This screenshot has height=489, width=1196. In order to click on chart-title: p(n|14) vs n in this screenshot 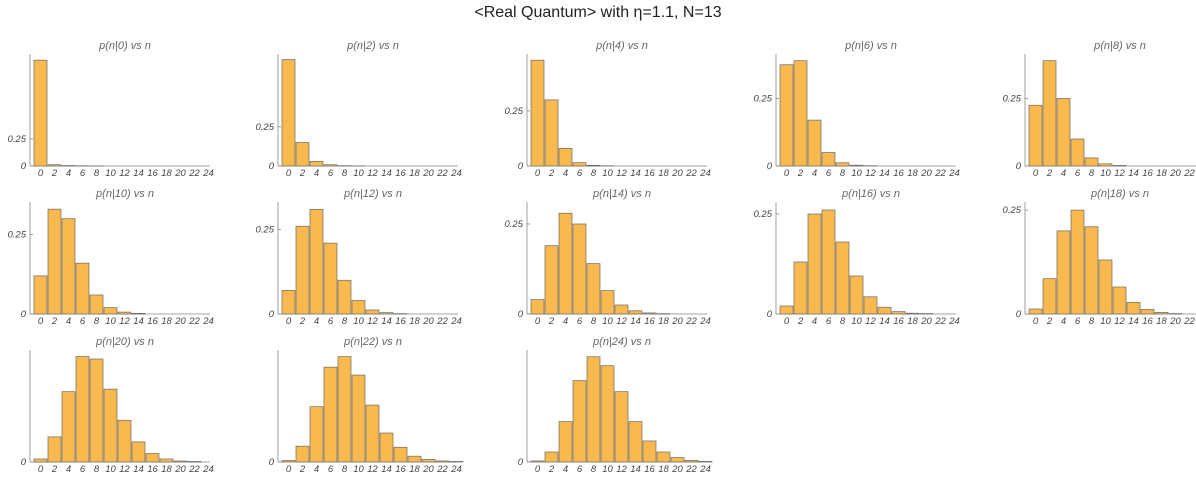, I will do `click(621, 194)`.